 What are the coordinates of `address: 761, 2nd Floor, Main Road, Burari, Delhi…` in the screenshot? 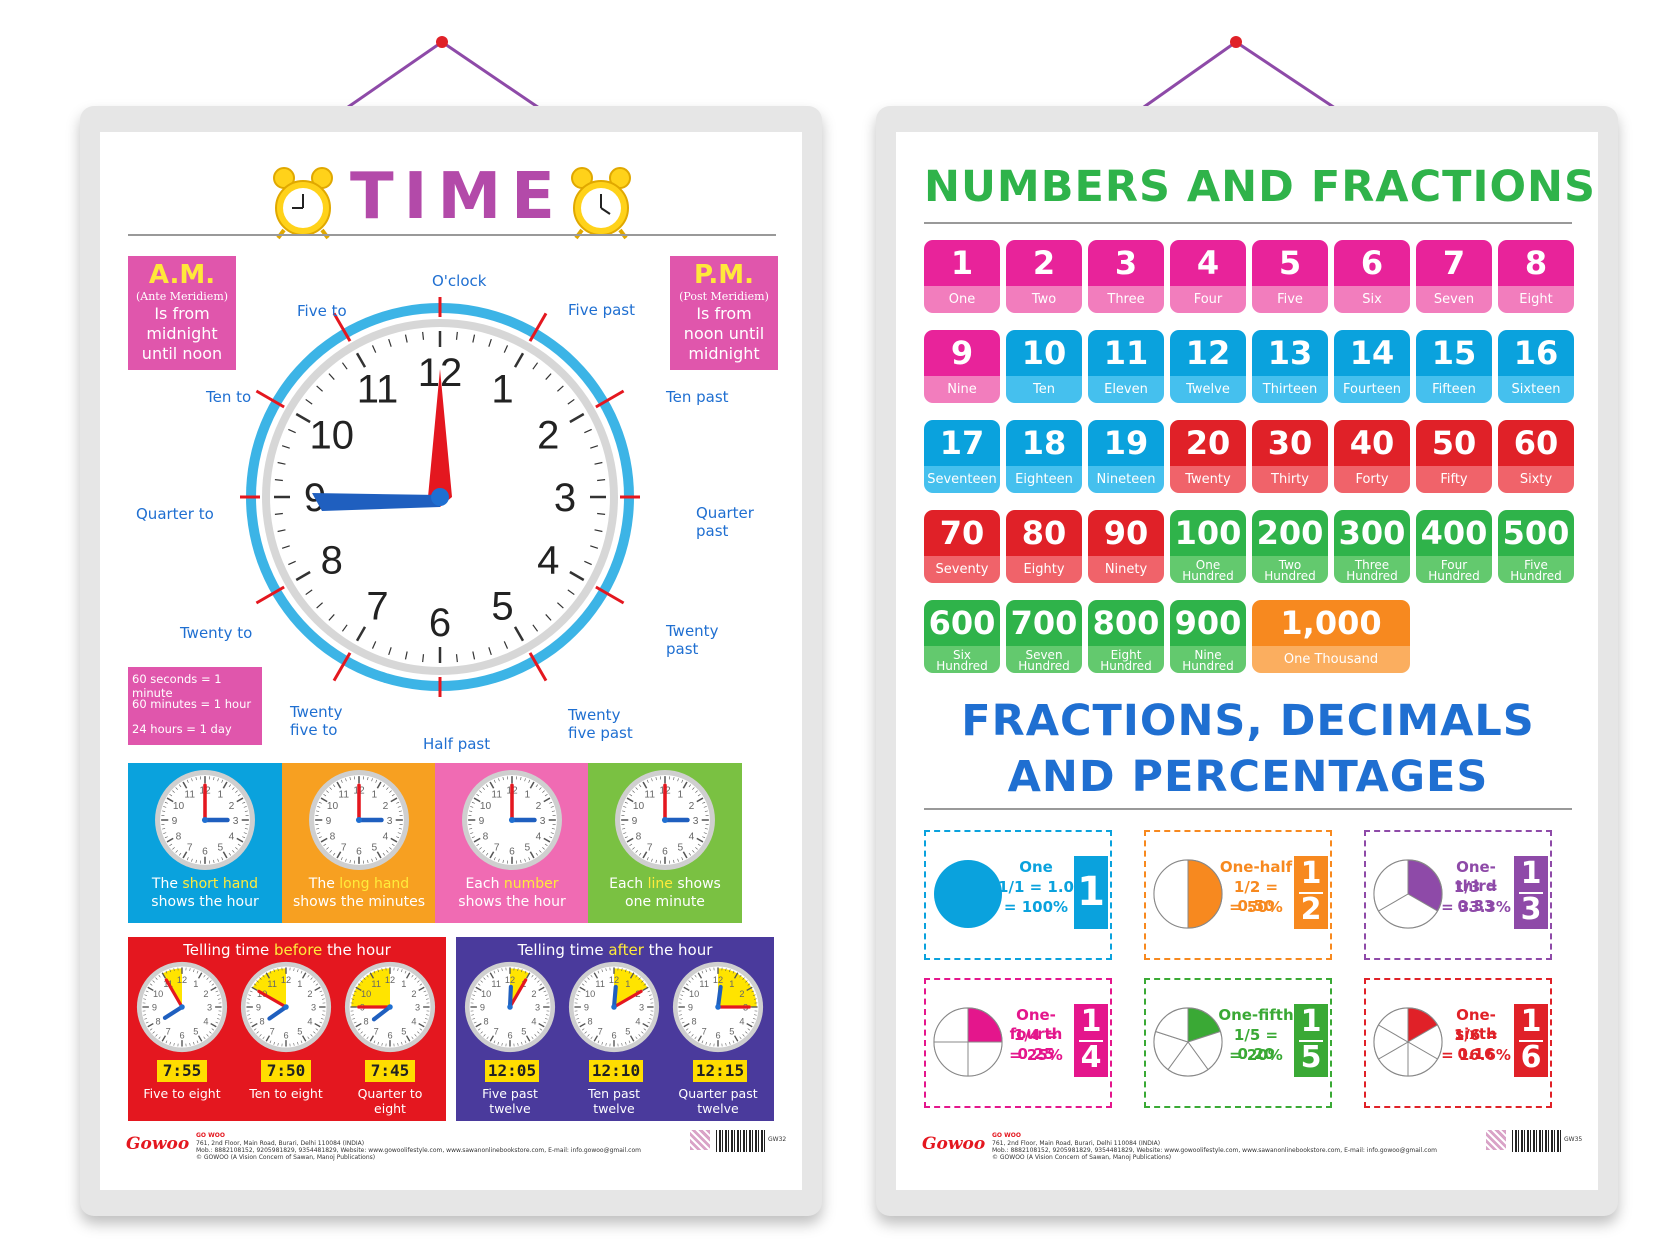 It's located at (280, 1143).